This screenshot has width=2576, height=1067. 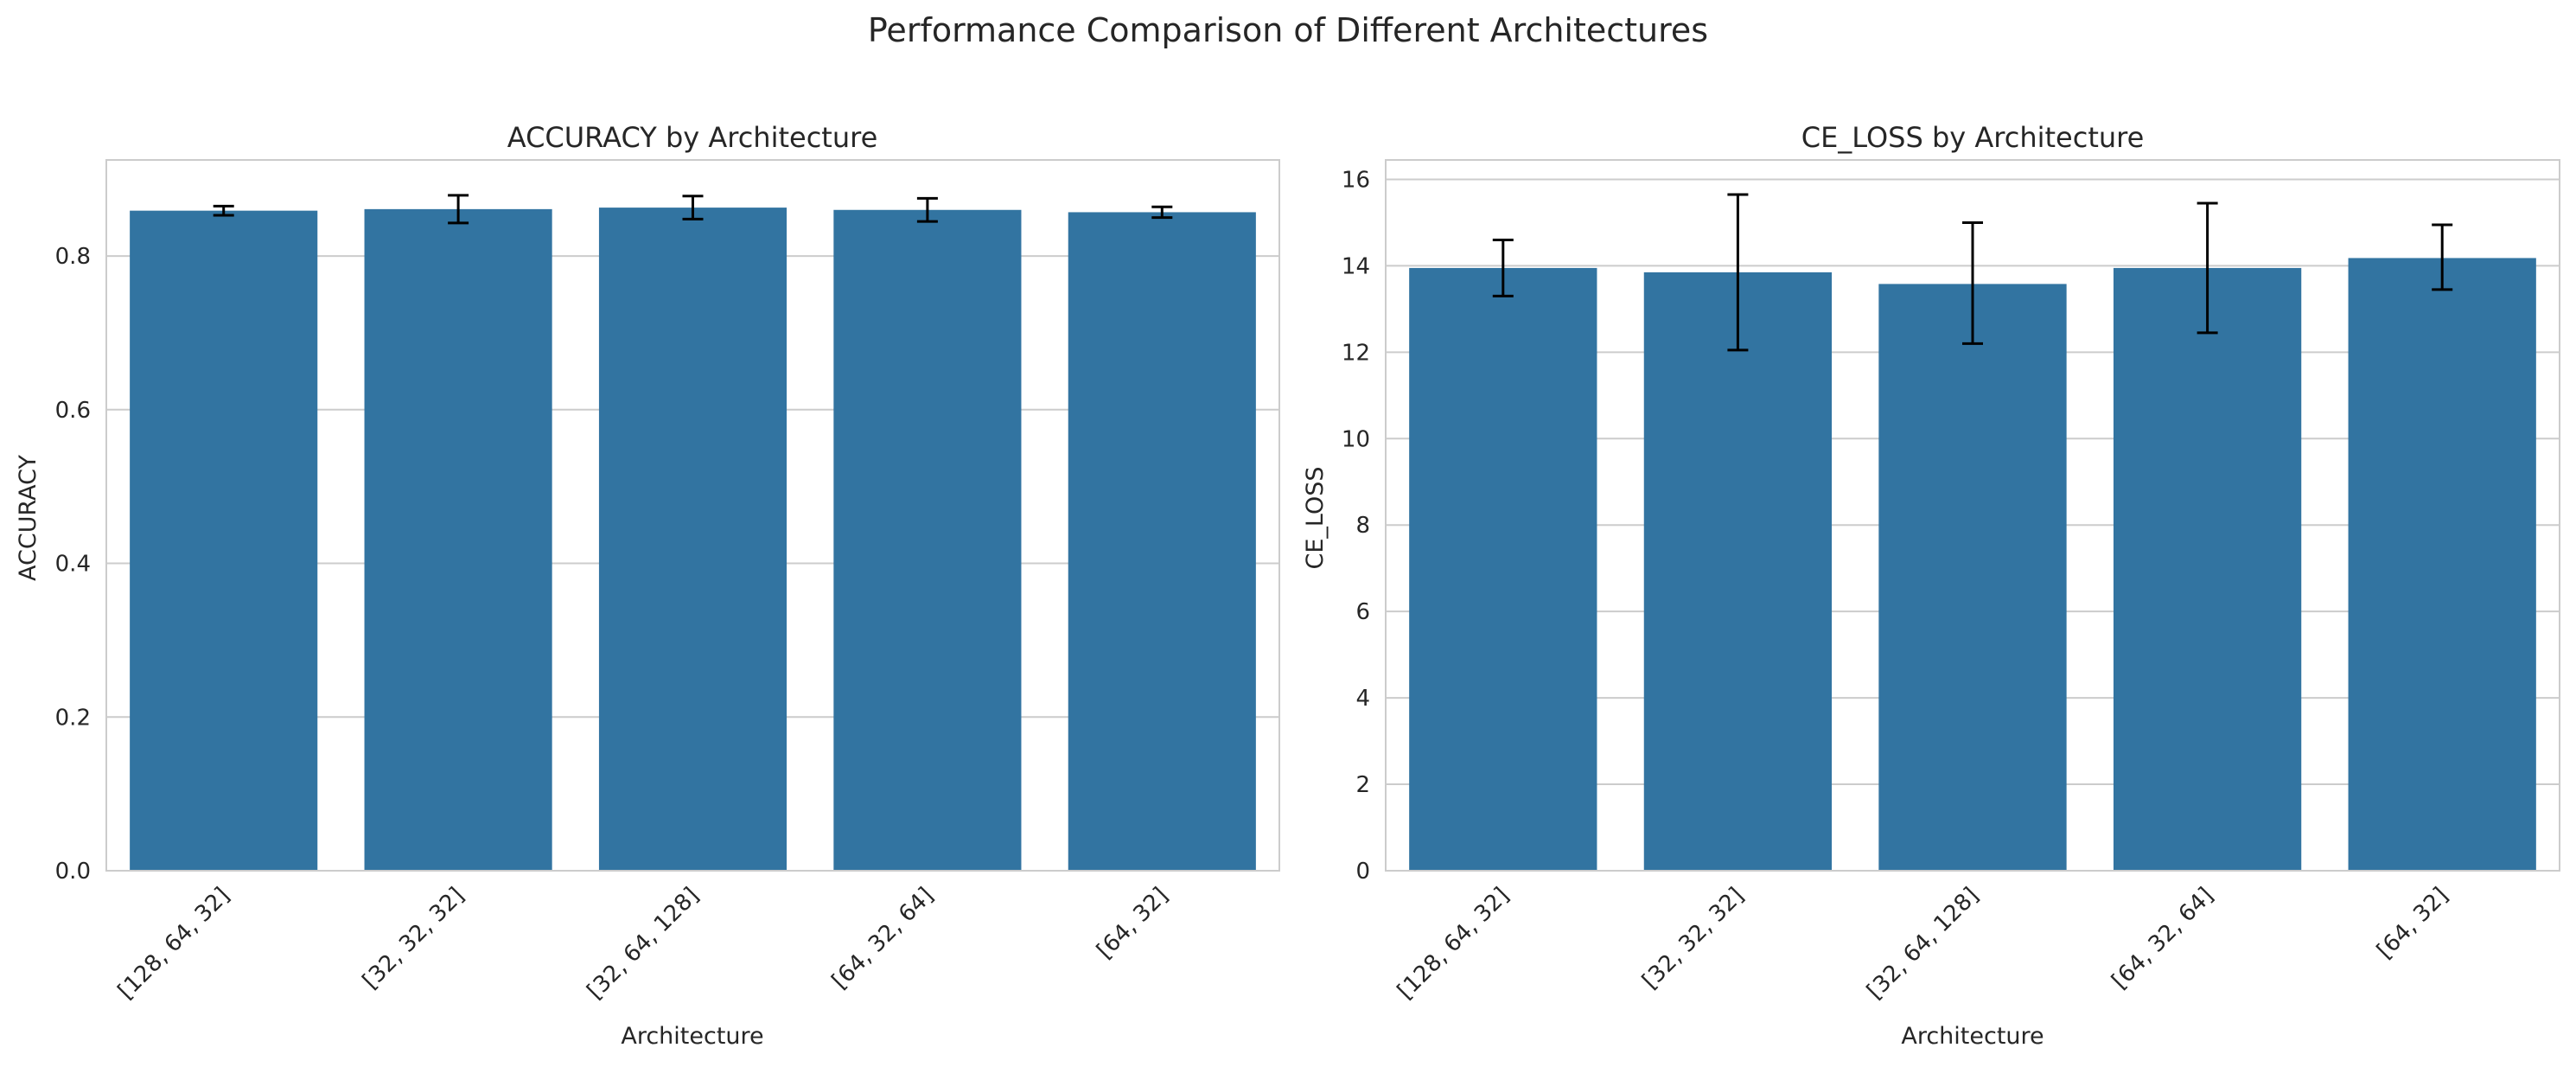 I want to click on ce-loss-x-tick-label: [32, 32, 32], so click(x=1693, y=939).